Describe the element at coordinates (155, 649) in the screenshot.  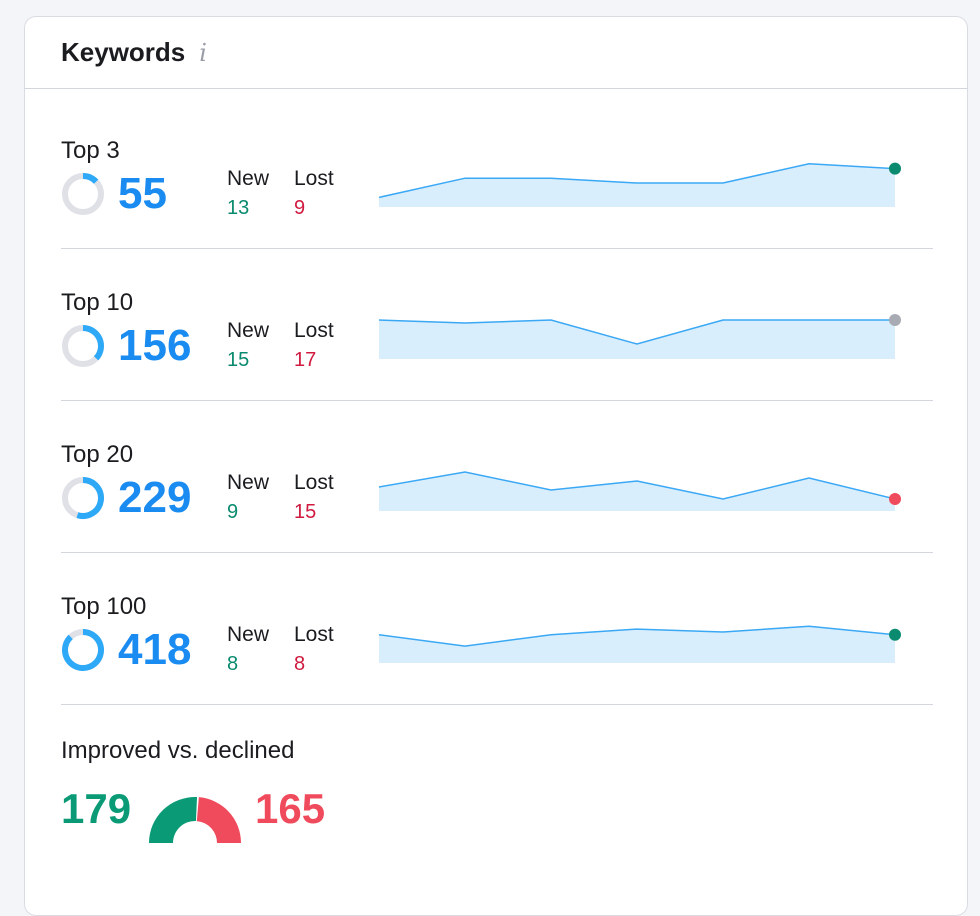
I see `keyword-count: 418` at that location.